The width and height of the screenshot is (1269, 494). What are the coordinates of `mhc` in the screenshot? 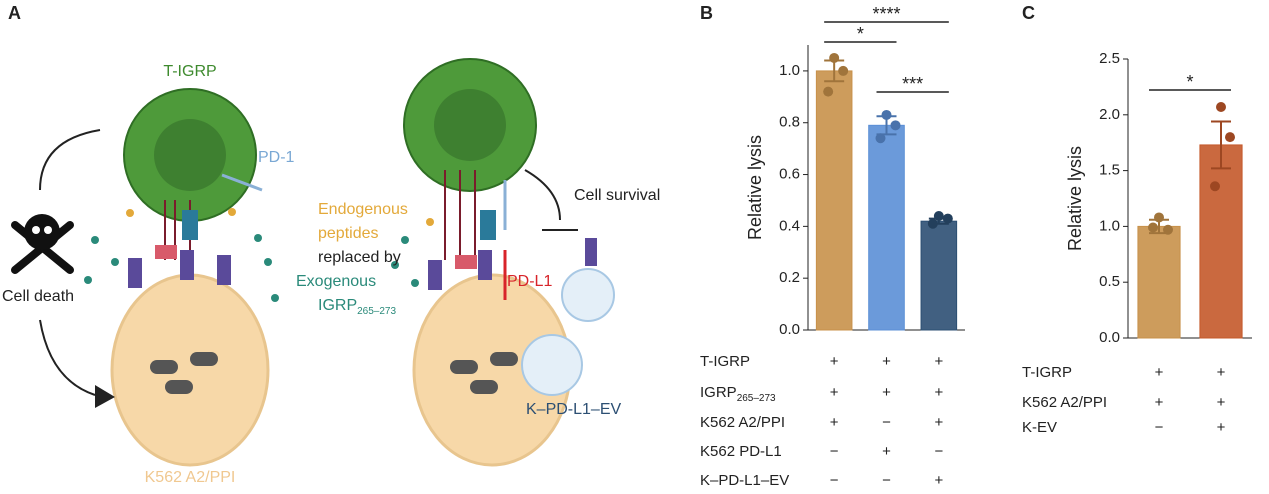 It's located at (362, 264).